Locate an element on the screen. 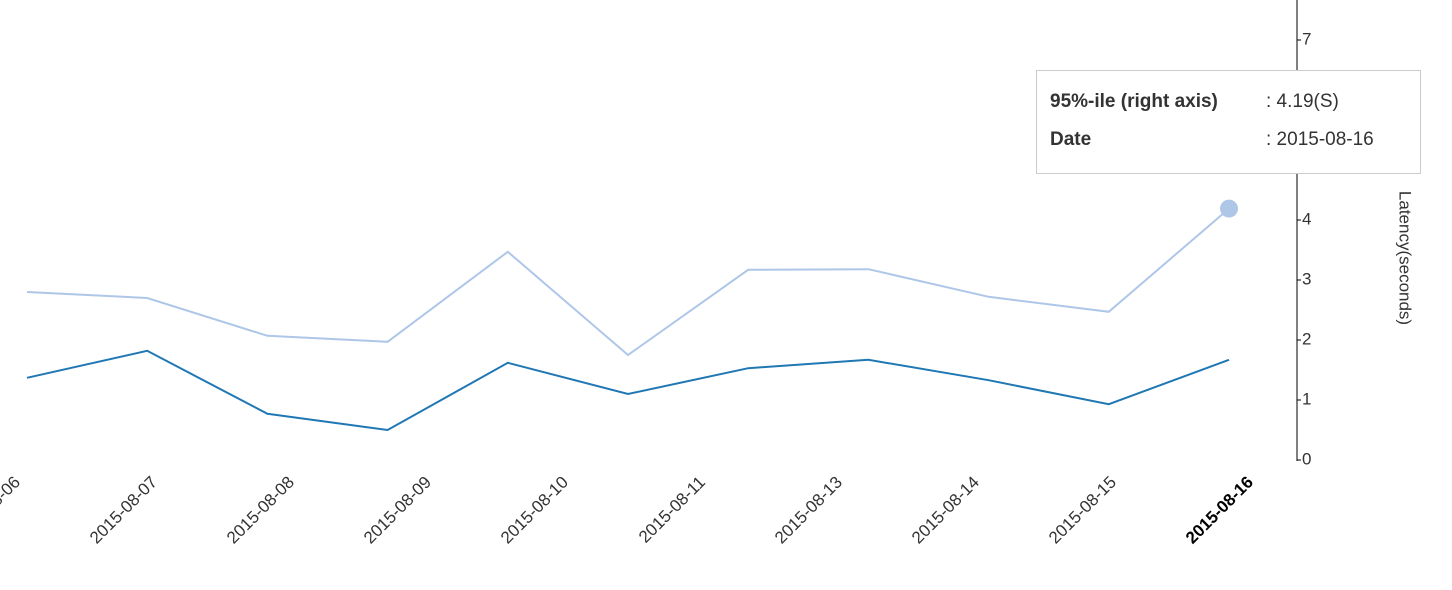 This screenshot has height=590, width=1452. y-tick-label: 2 is located at coordinates (1306, 338).